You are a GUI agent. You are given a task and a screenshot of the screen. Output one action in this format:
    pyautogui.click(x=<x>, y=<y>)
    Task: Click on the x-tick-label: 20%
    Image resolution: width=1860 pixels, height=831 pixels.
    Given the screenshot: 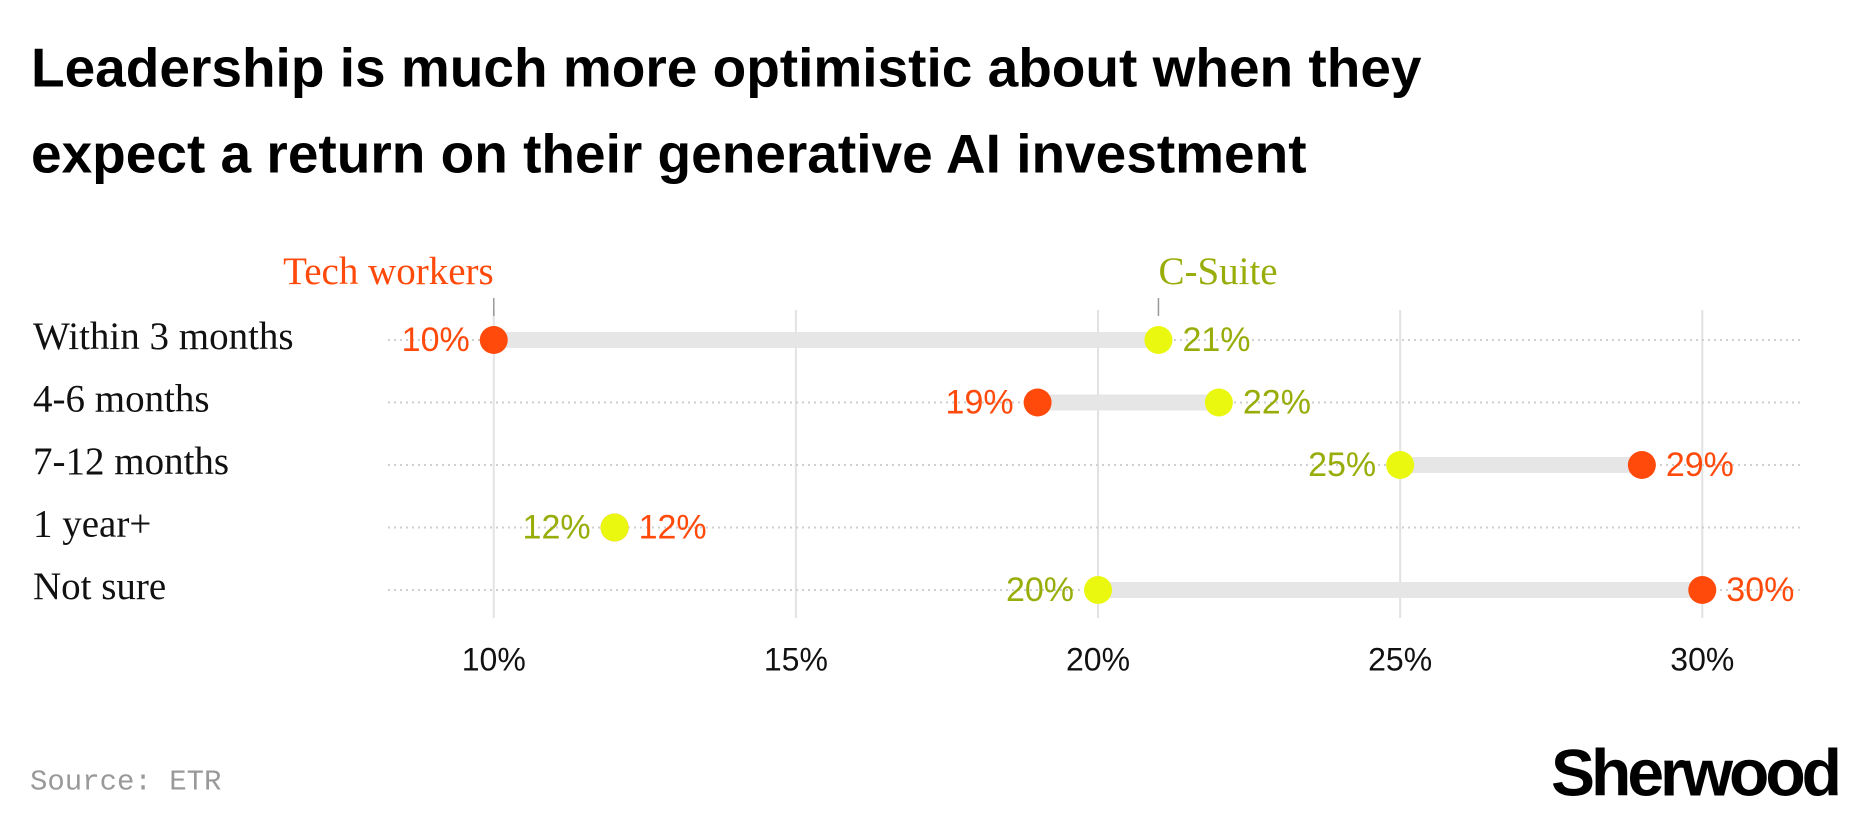 What is the action you would take?
    pyautogui.click(x=1098, y=659)
    